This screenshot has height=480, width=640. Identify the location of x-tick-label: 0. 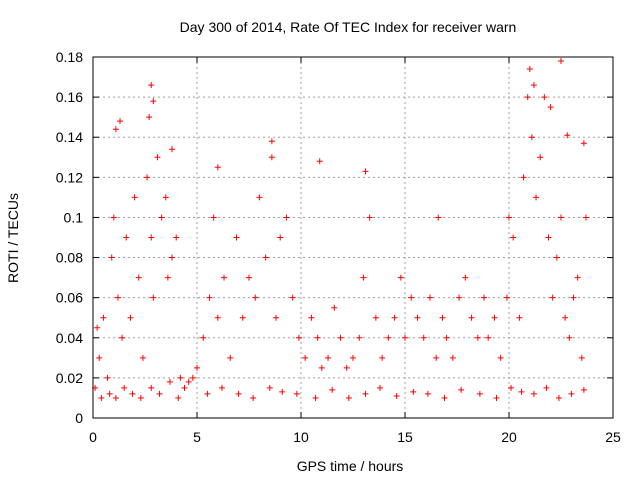
(93, 437).